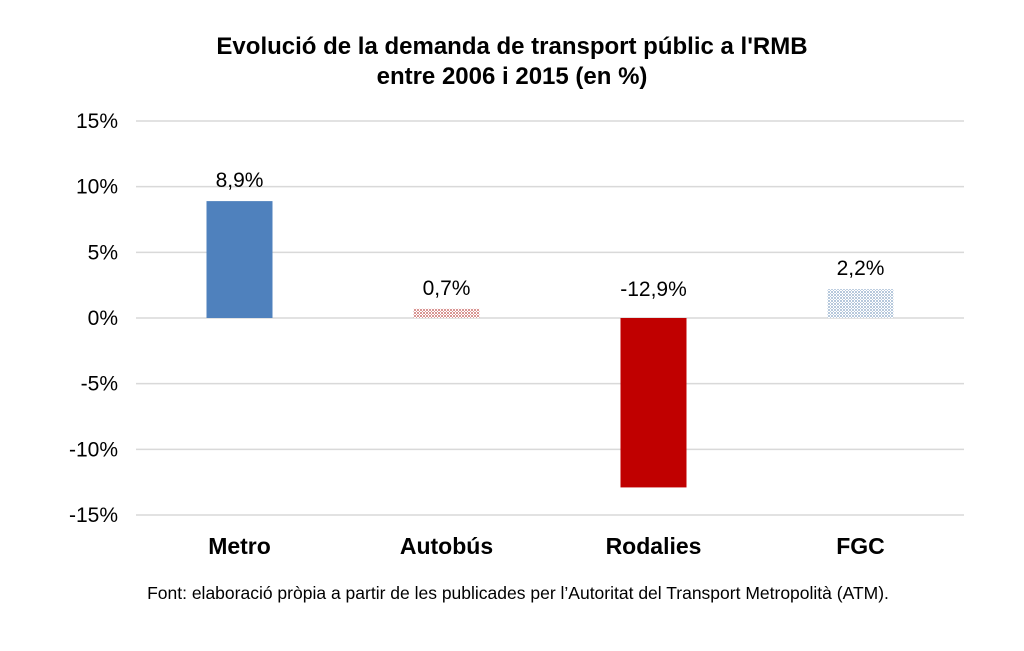  What do you see at coordinates (240, 180) in the screenshot?
I see `data-label: 8,9%` at bounding box center [240, 180].